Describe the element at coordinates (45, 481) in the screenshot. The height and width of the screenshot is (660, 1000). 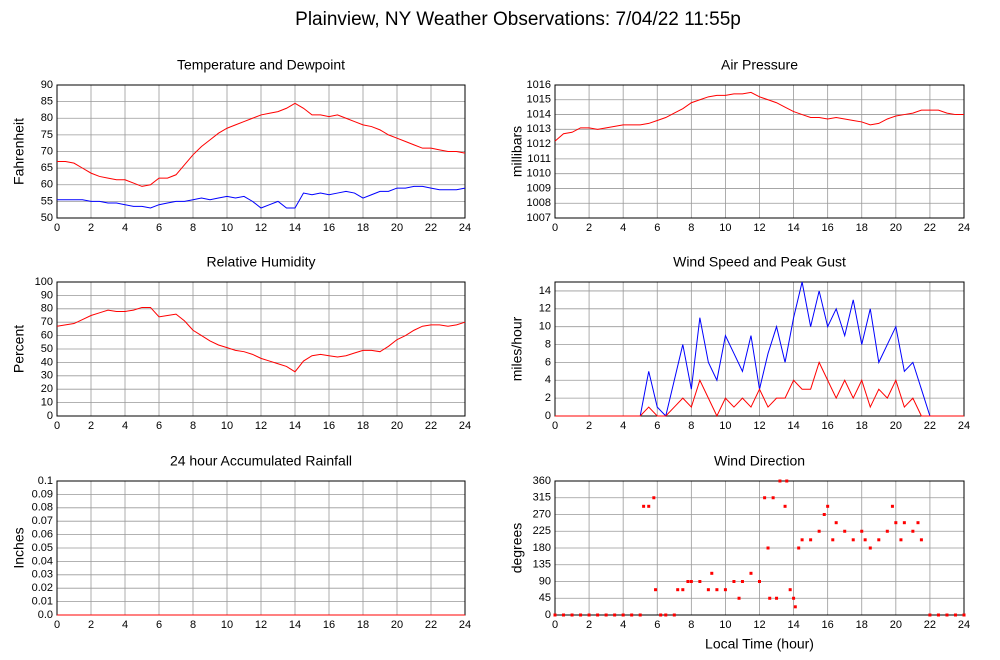
I see `y-tick-label: 0.1` at that location.